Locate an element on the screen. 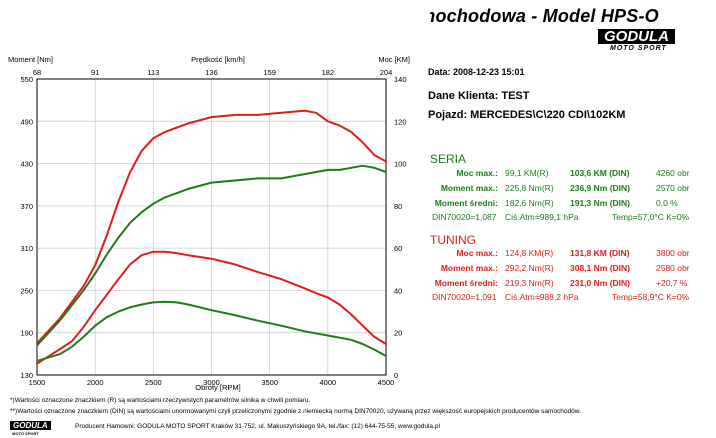 The image size is (716, 438). tuning-row-value-din: 308,1 Nm (DIN) is located at coordinates (600, 268).